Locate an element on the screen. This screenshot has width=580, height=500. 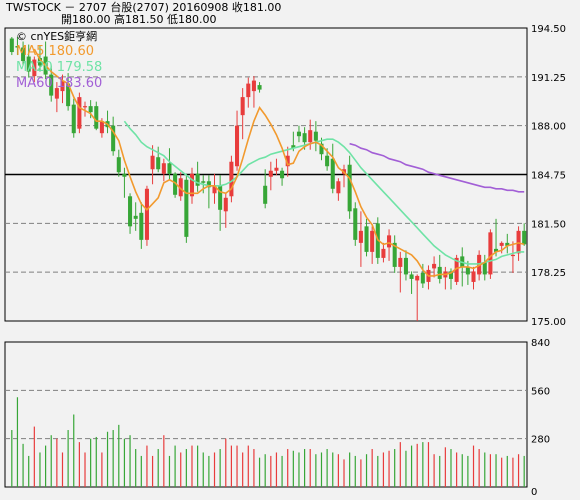
price-tick-label: 184.75 is located at coordinates (548, 176).